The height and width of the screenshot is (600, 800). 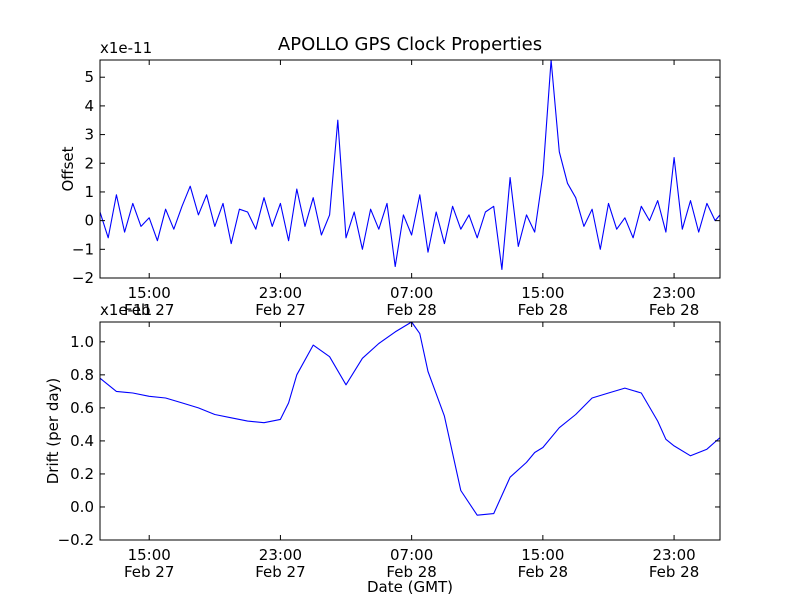 I want to click on offset-y-label: Offset, so click(x=68, y=168).